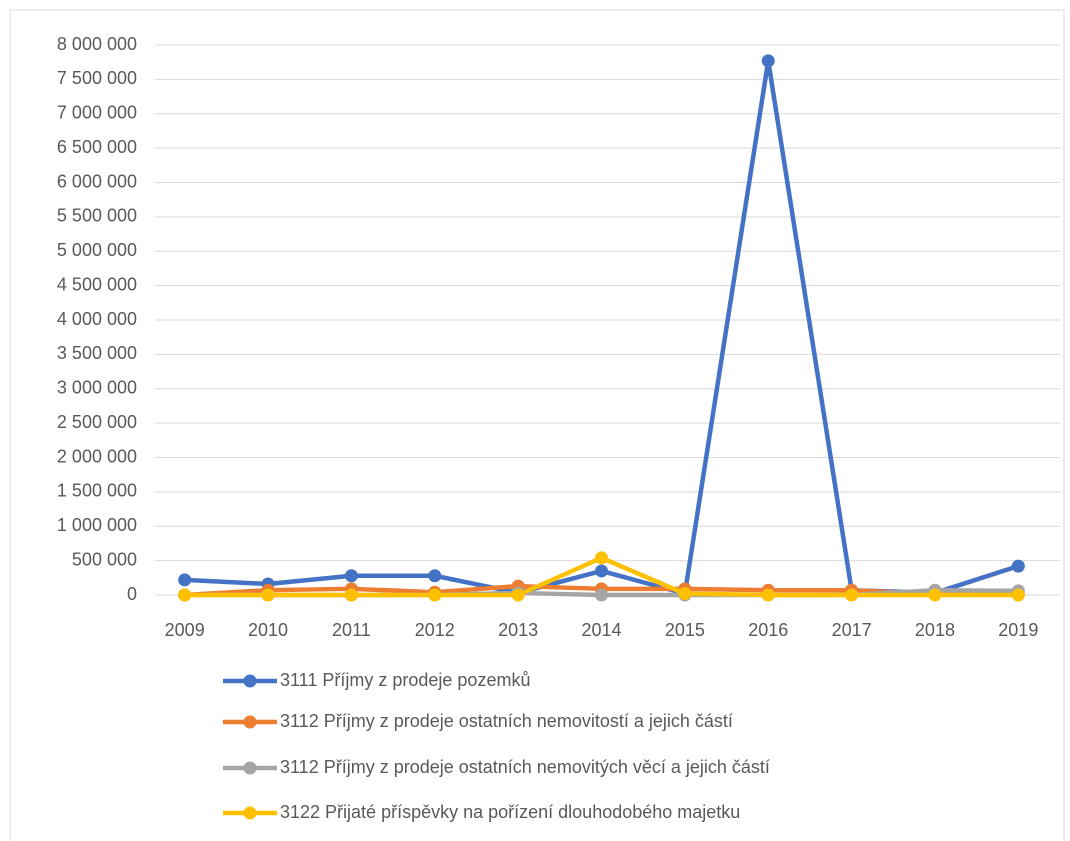 This screenshot has width=1070, height=841. I want to click on y-tick-label: 7 000 000, so click(97, 113).